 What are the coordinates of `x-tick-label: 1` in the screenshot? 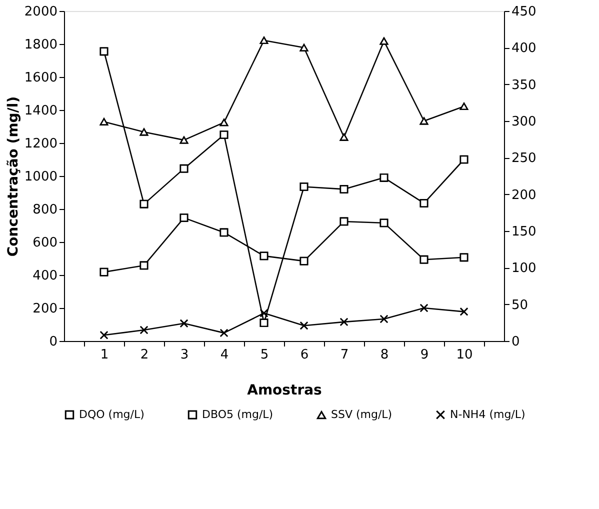 It's located at (104, 355).